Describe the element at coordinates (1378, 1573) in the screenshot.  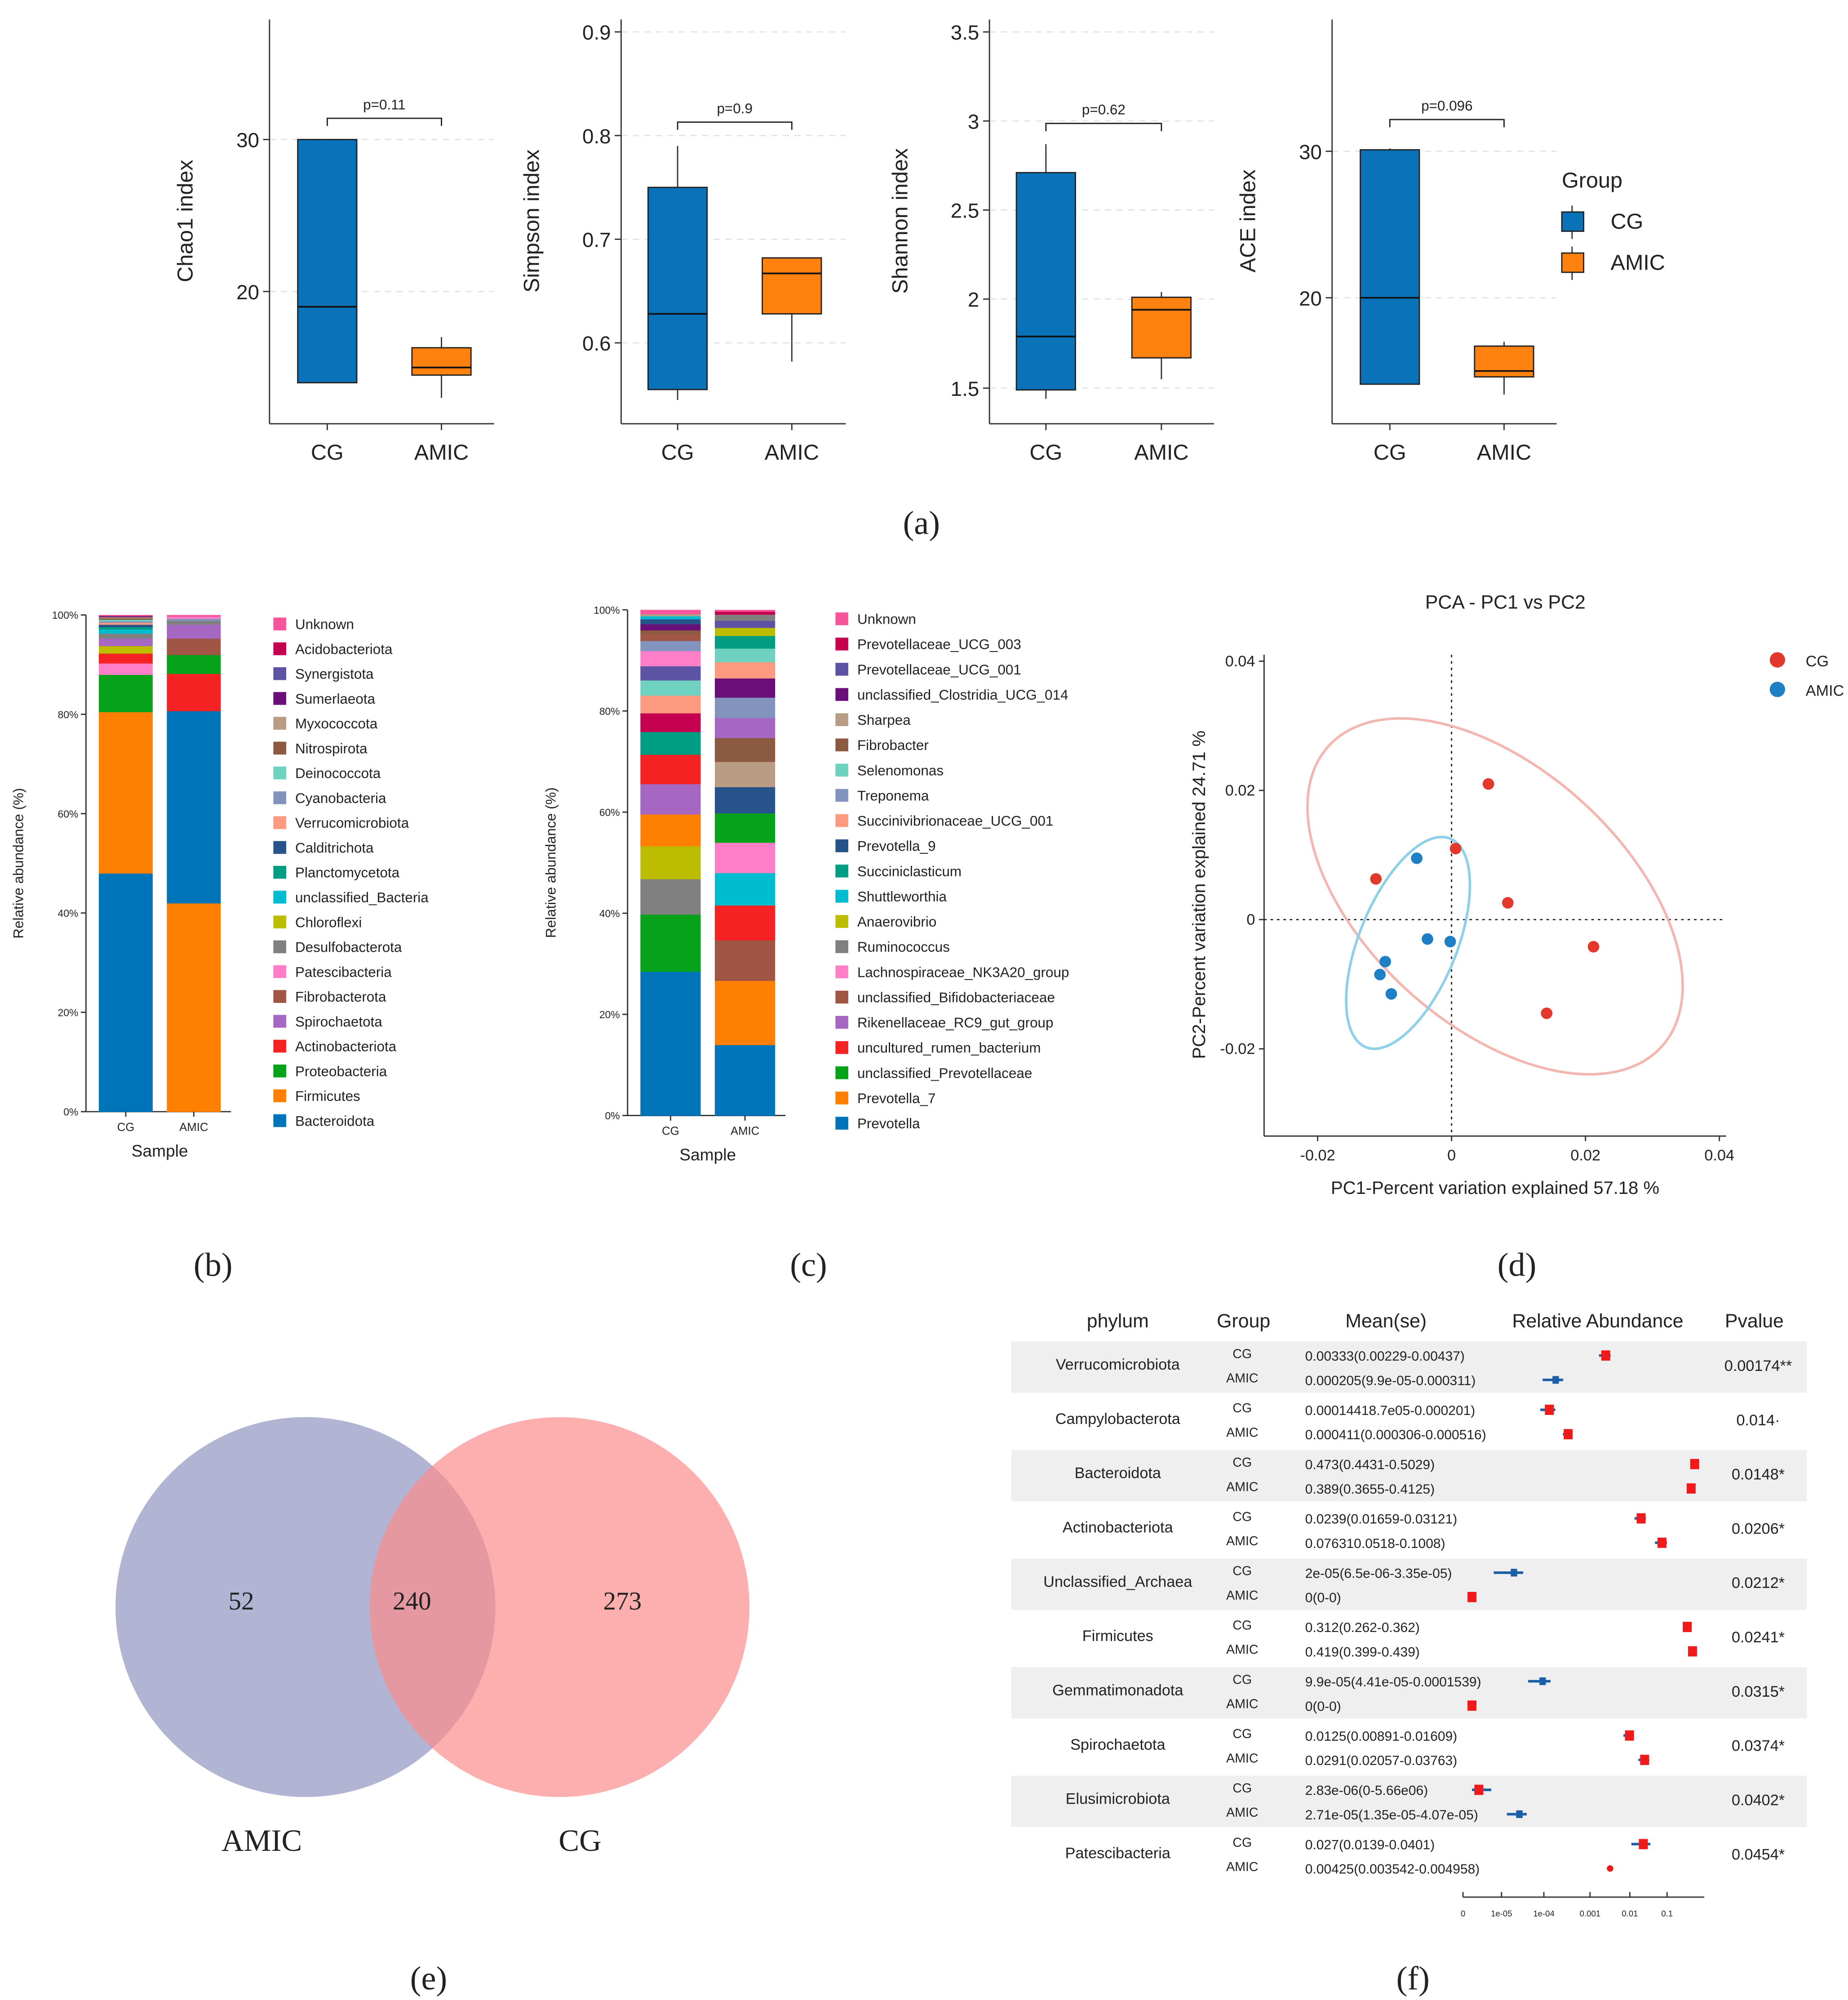
I see `mean-se: 2e-05(6.5e-06-3.35e-05)` at that location.